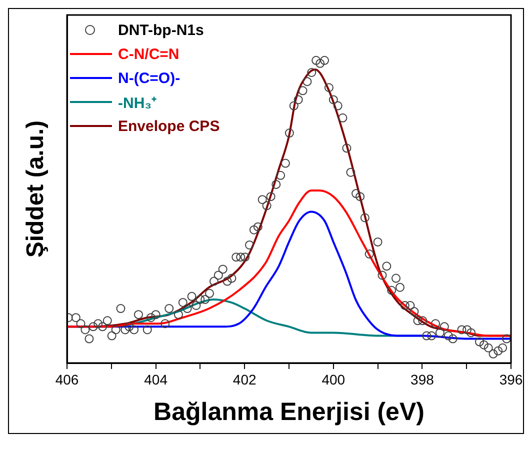  What do you see at coordinates (67, 379) in the screenshot?
I see `x-tick-label: 406` at bounding box center [67, 379].